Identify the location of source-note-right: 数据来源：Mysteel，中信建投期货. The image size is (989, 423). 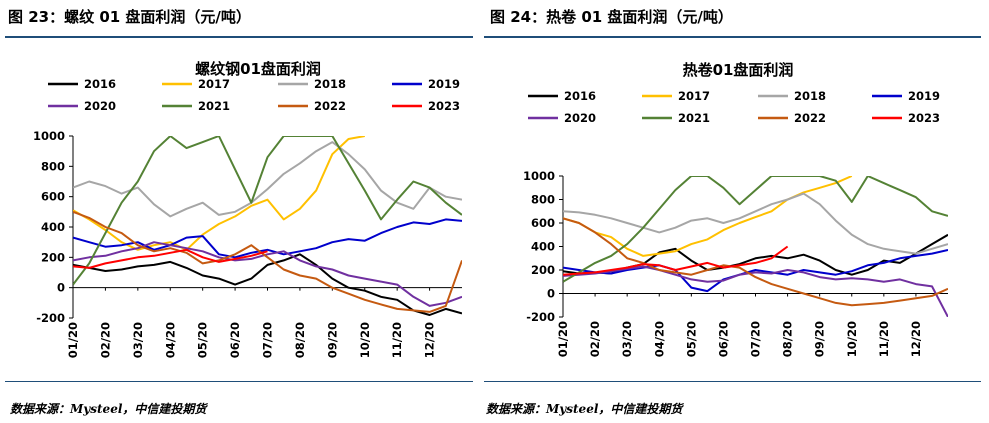
(584, 409).